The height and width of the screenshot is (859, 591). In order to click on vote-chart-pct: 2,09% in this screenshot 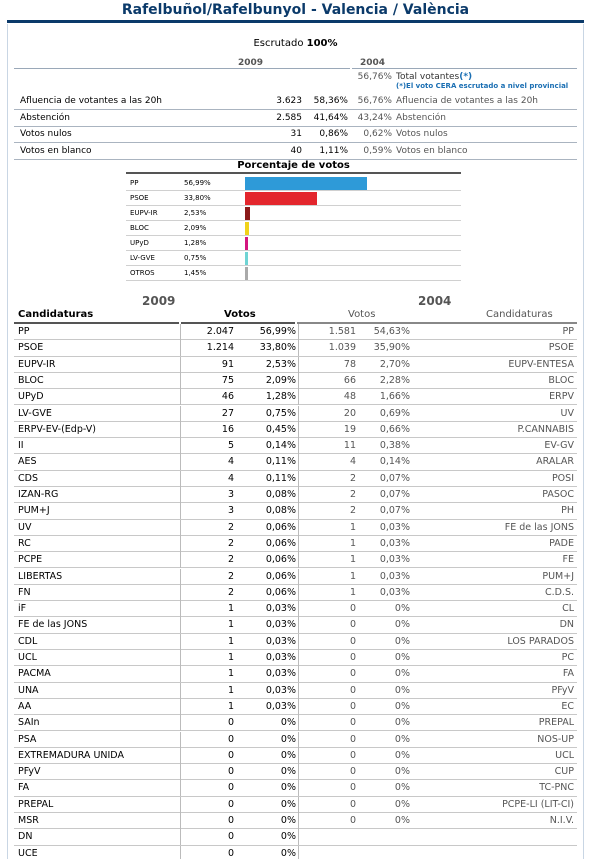, I will do `click(195, 228)`.